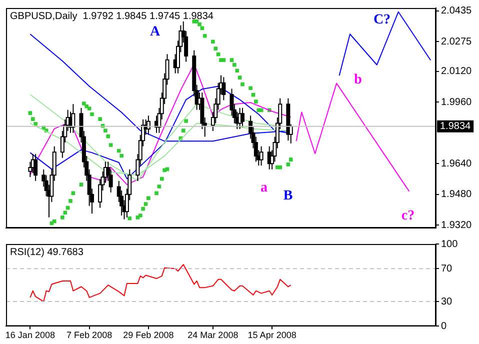 Image resolution: width=479 pixels, height=344 pixels. I want to click on annotation: C?, so click(382, 20).